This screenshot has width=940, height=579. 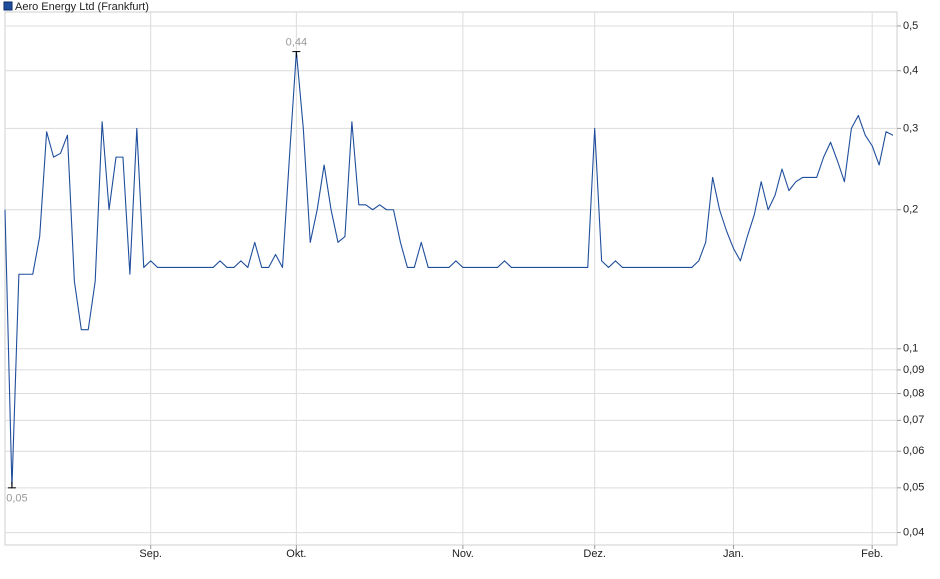 I want to click on y-tick-label: 0,05, so click(x=913, y=488).